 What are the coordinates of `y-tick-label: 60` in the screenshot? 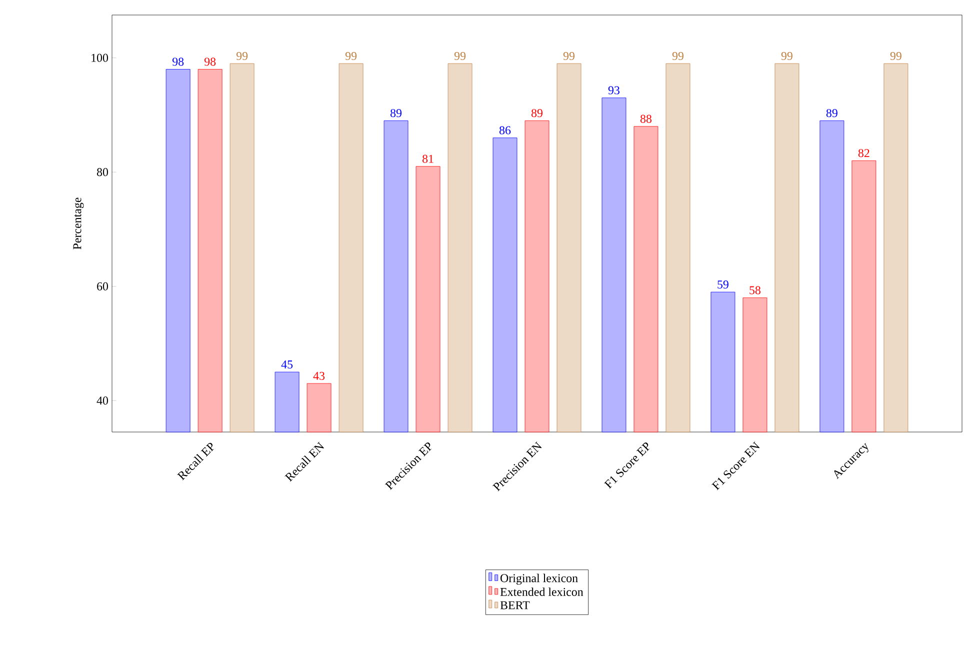 It's located at (102, 286).